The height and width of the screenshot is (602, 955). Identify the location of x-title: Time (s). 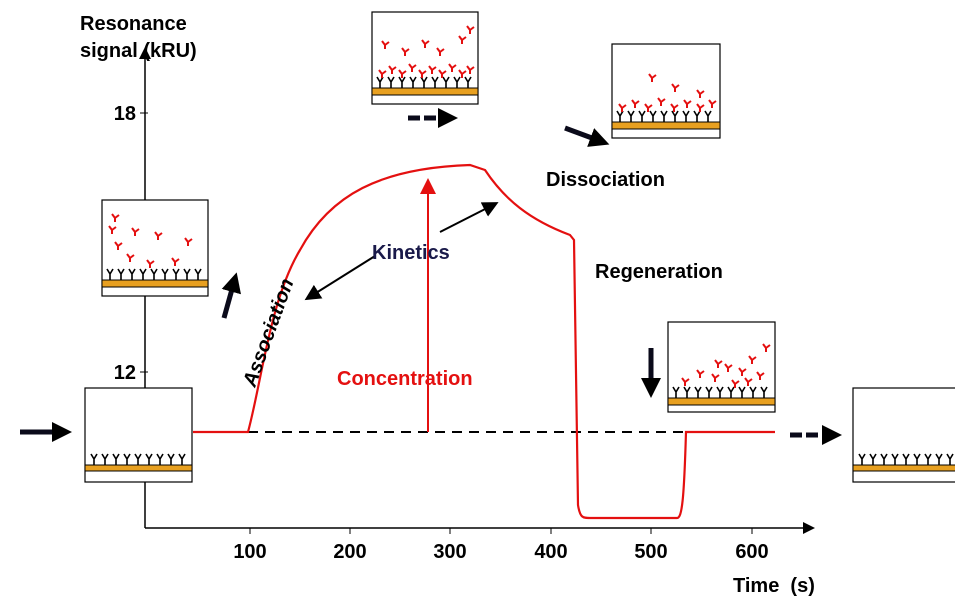
(774, 586).